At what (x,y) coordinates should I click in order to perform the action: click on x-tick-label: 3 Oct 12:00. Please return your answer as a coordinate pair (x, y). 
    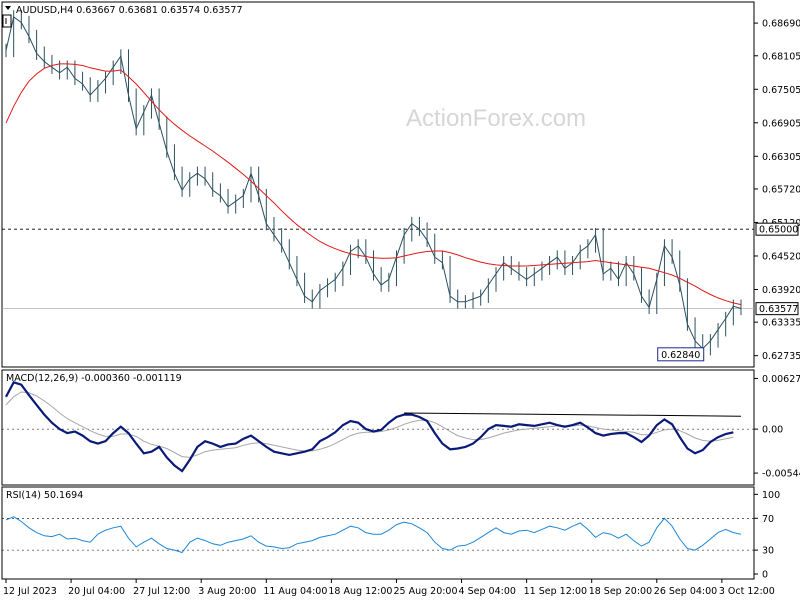
    Looking at the image, I should click on (747, 591).